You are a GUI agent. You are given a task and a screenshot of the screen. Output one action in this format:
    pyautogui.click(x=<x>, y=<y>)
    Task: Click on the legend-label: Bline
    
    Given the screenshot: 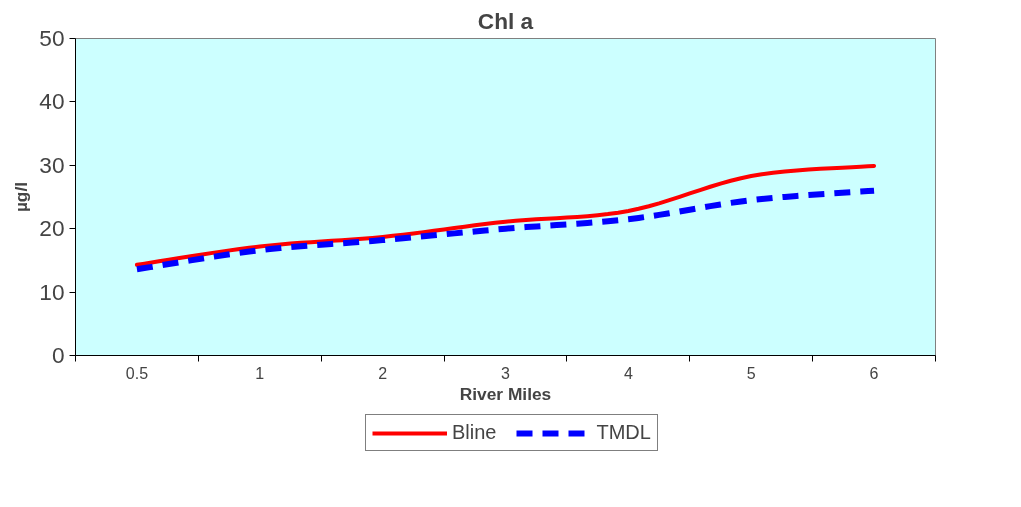 What is the action you would take?
    pyautogui.click(x=474, y=432)
    